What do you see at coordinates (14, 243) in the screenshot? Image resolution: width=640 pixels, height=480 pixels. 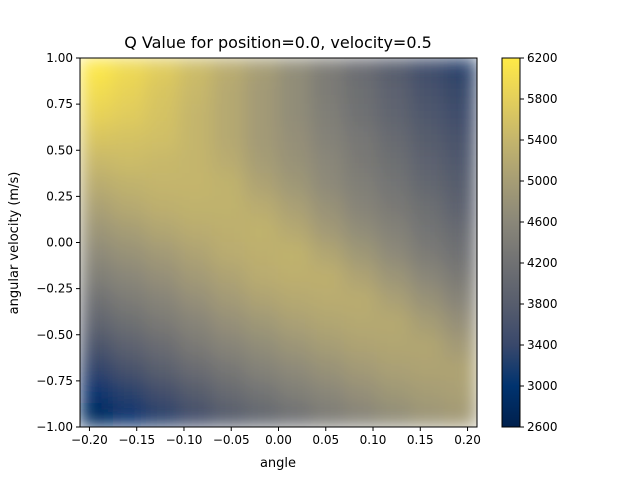 I see `y-axis-label: angular velocity (m/s)` at bounding box center [14, 243].